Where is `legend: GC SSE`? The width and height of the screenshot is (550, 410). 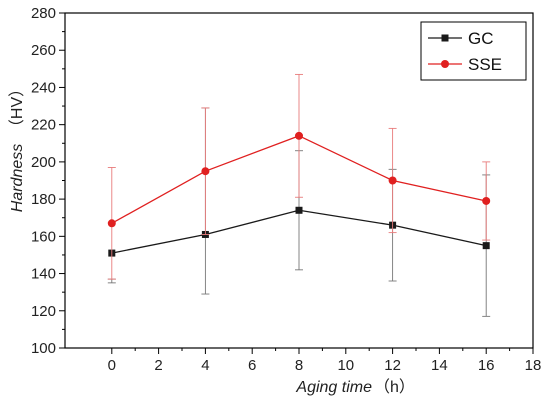 legend: GC SSE is located at coordinates (473, 51).